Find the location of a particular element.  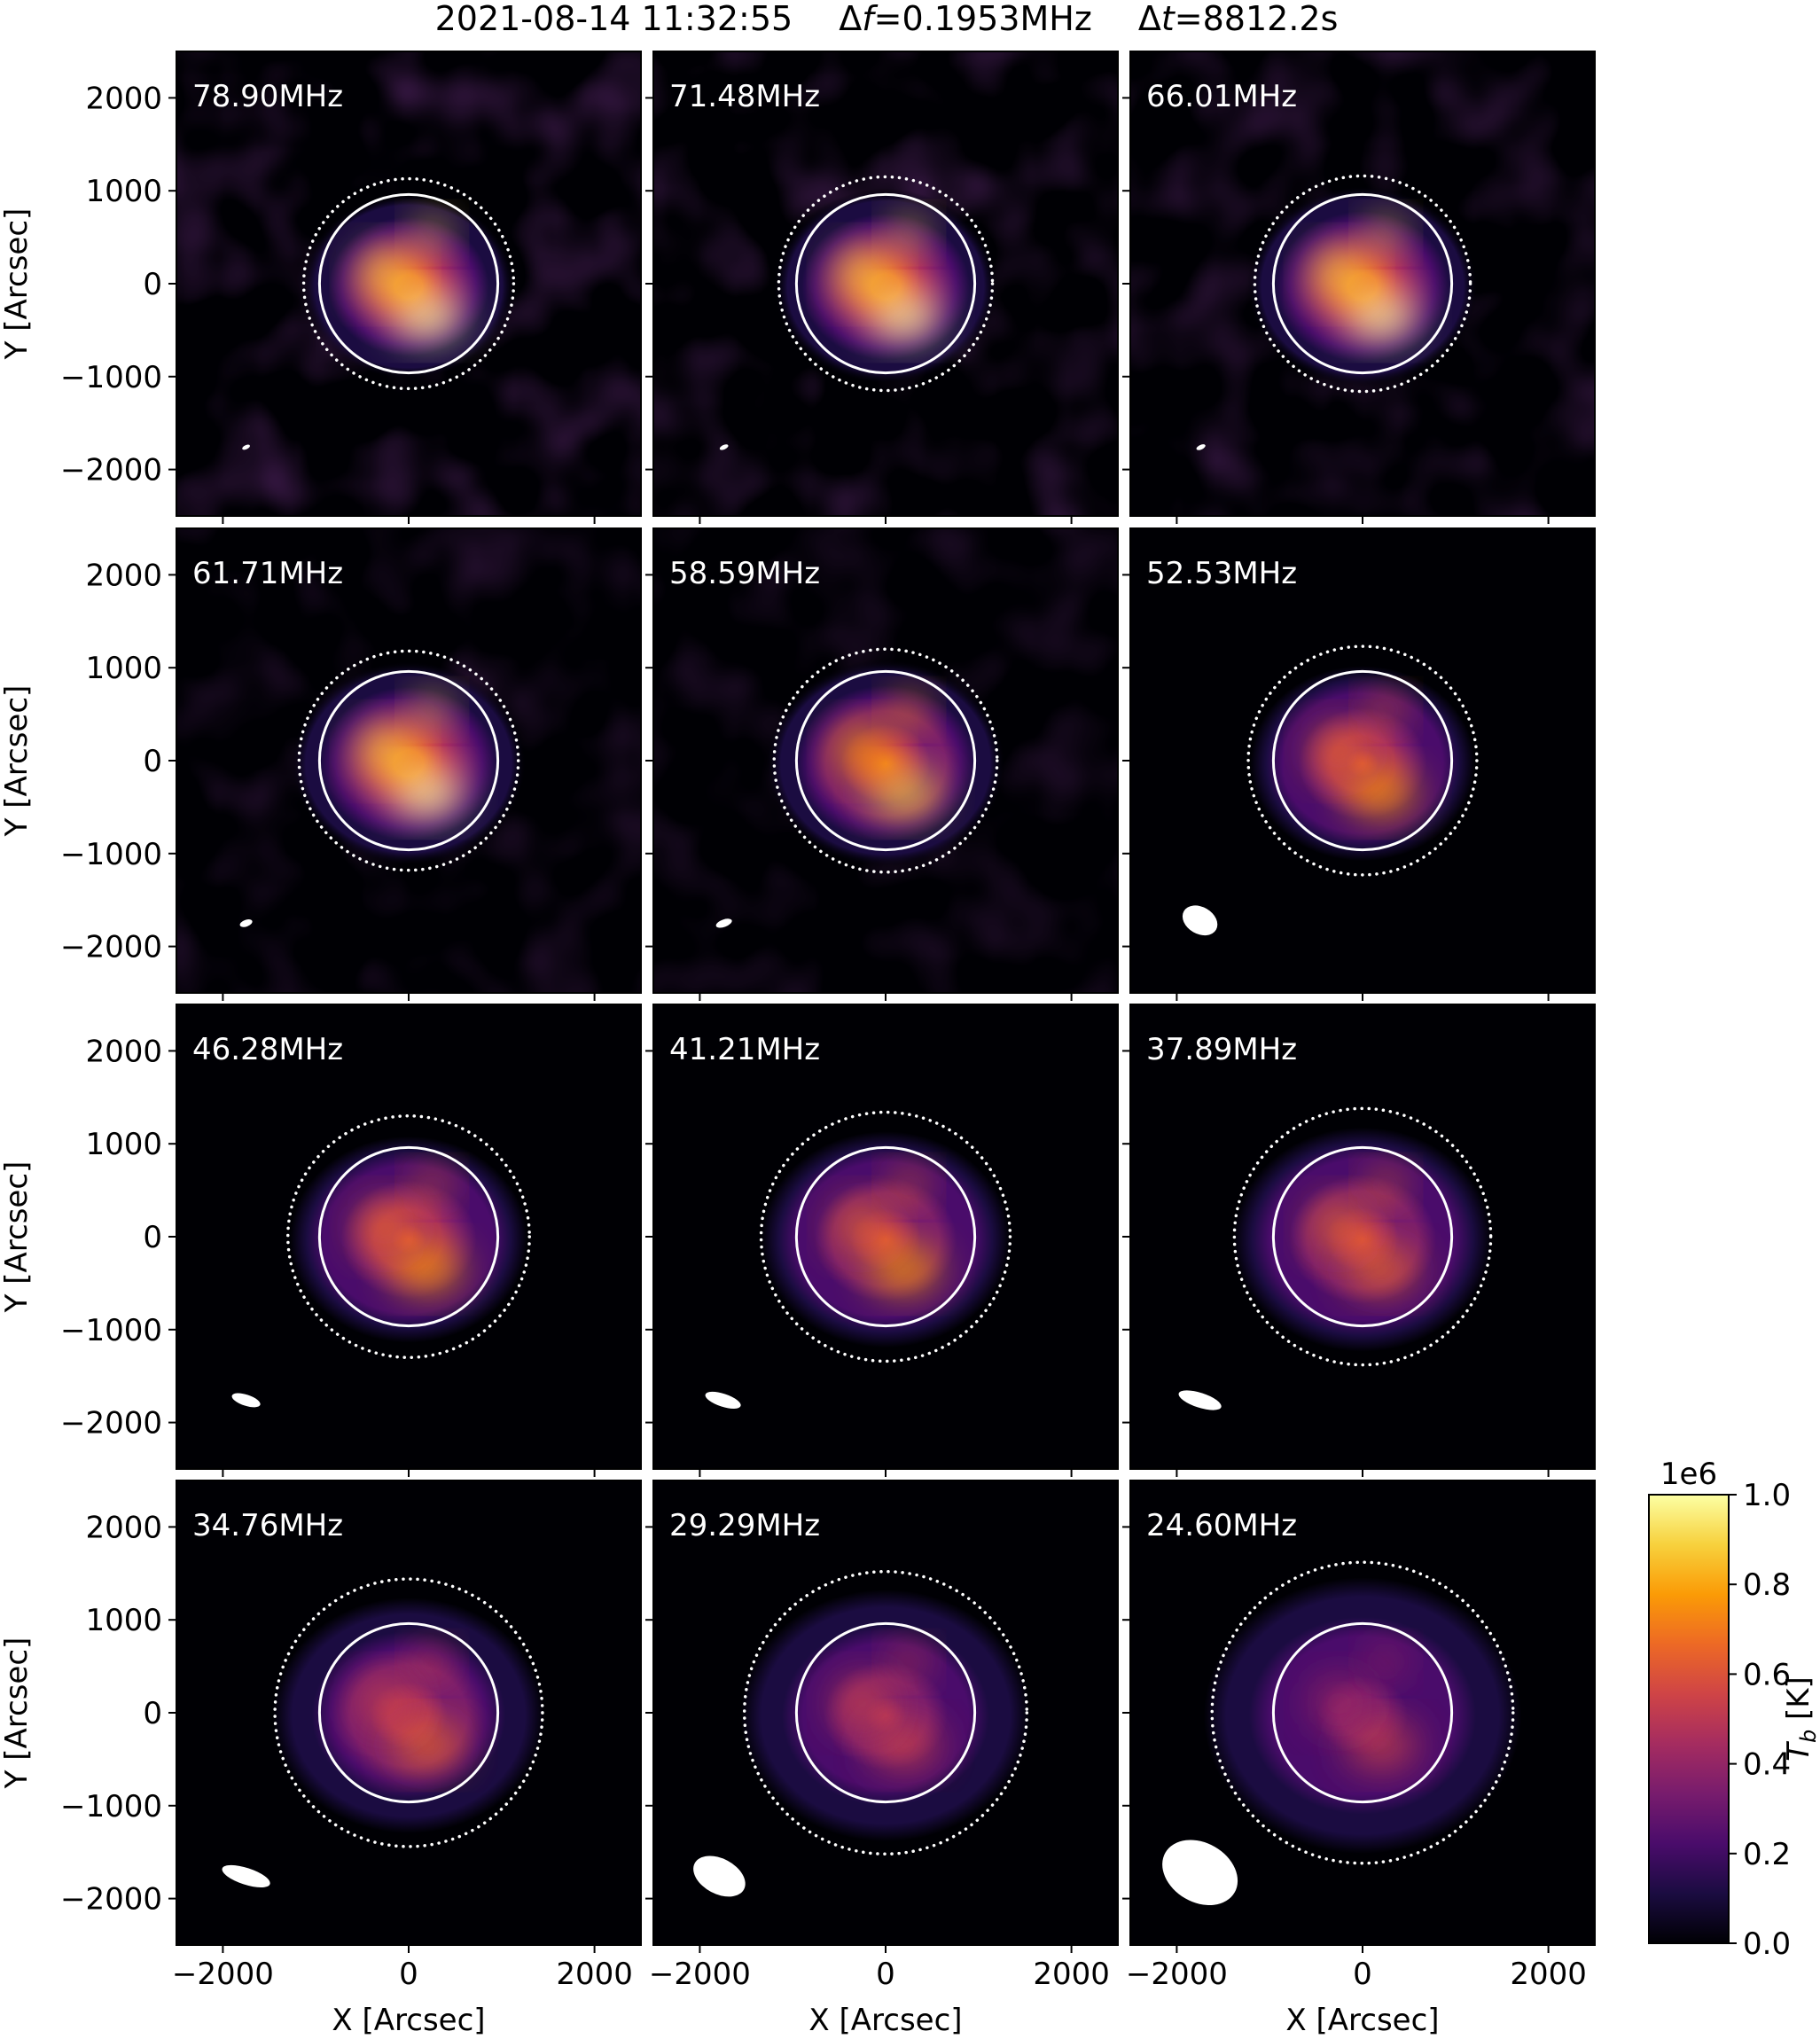

frequency-label: 78.90MHz is located at coordinates (267, 96).